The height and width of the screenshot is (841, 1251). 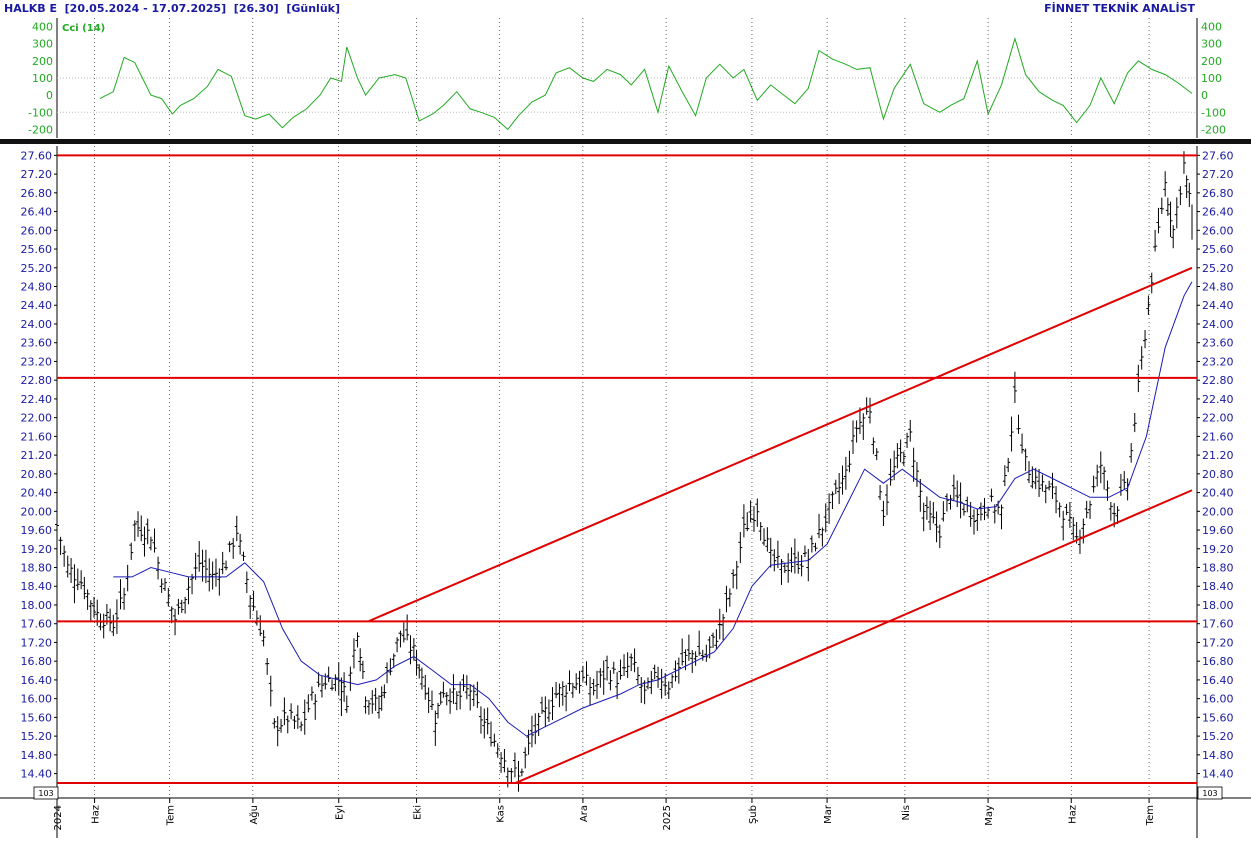 I want to click on cci-ytick-left-3: 100, so click(x=42, y=78).